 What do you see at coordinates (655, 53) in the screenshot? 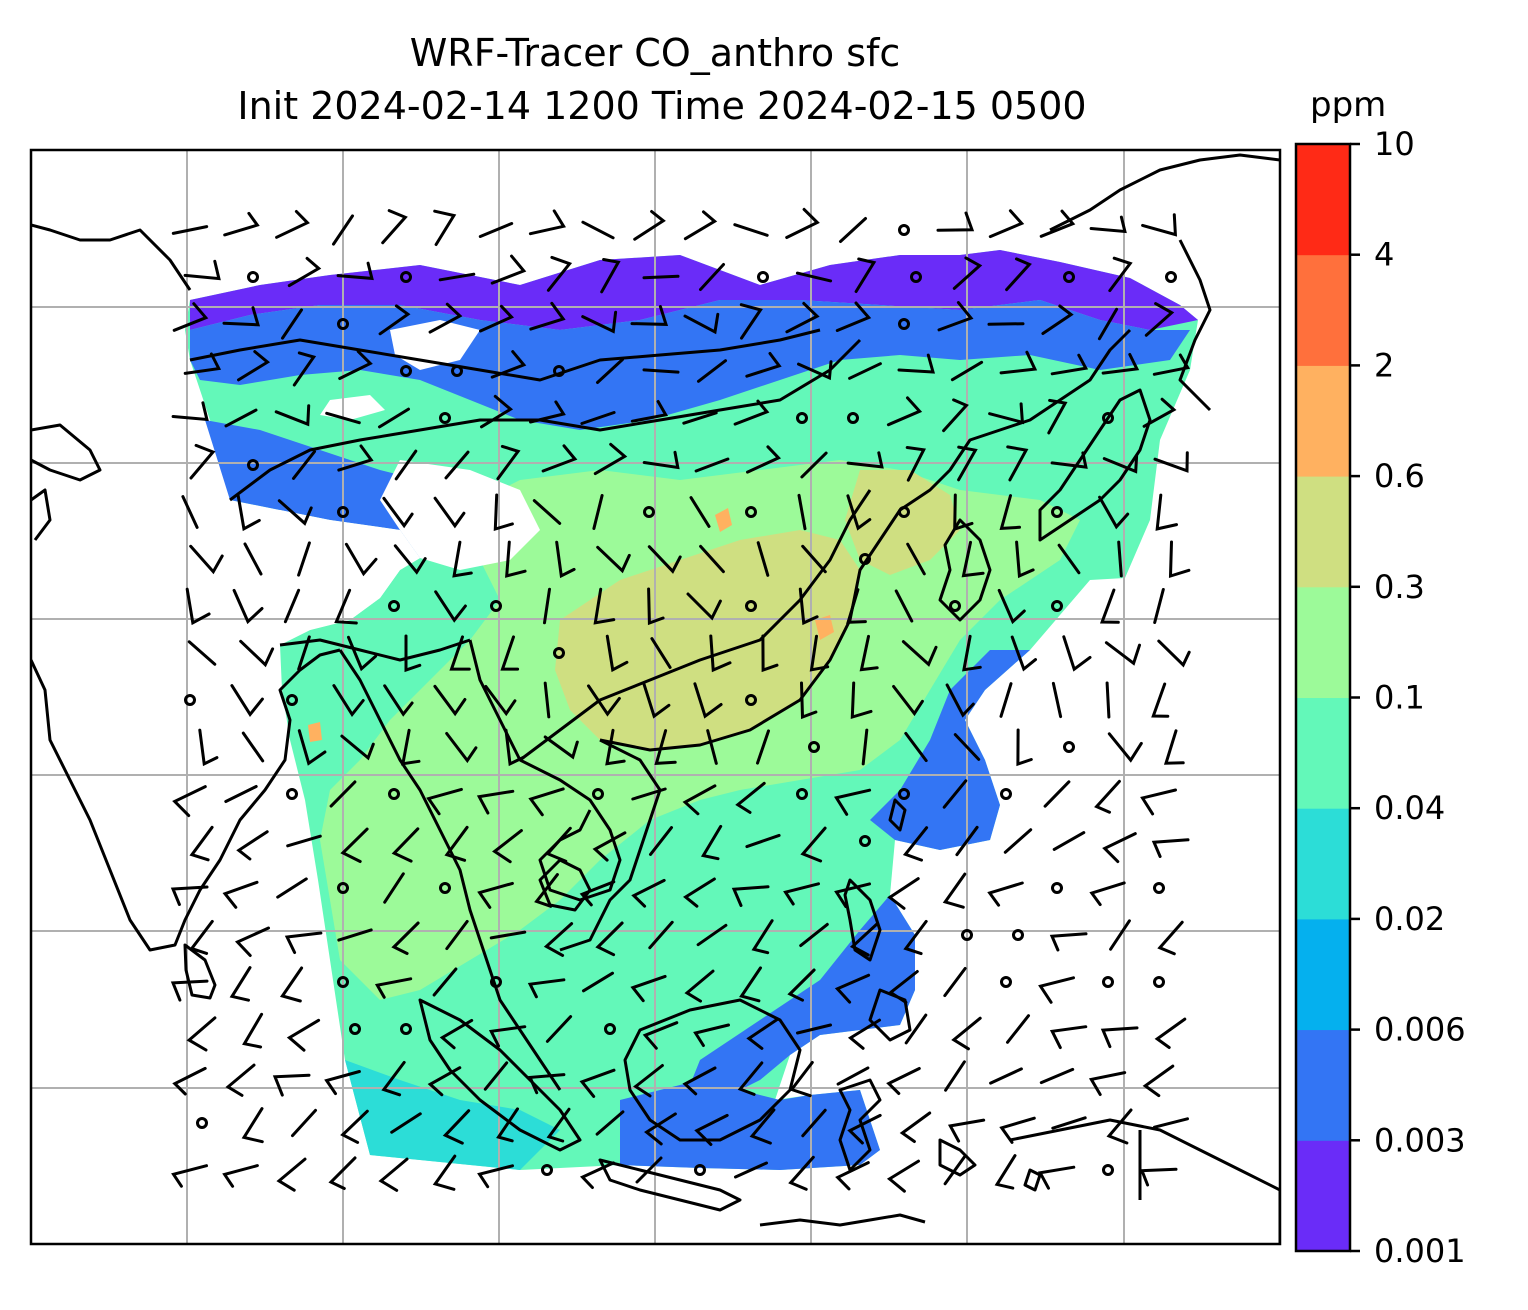
I see `title-line-1: WRF-Tracer CO_anthro sfc` at bounding box center [655, 53].